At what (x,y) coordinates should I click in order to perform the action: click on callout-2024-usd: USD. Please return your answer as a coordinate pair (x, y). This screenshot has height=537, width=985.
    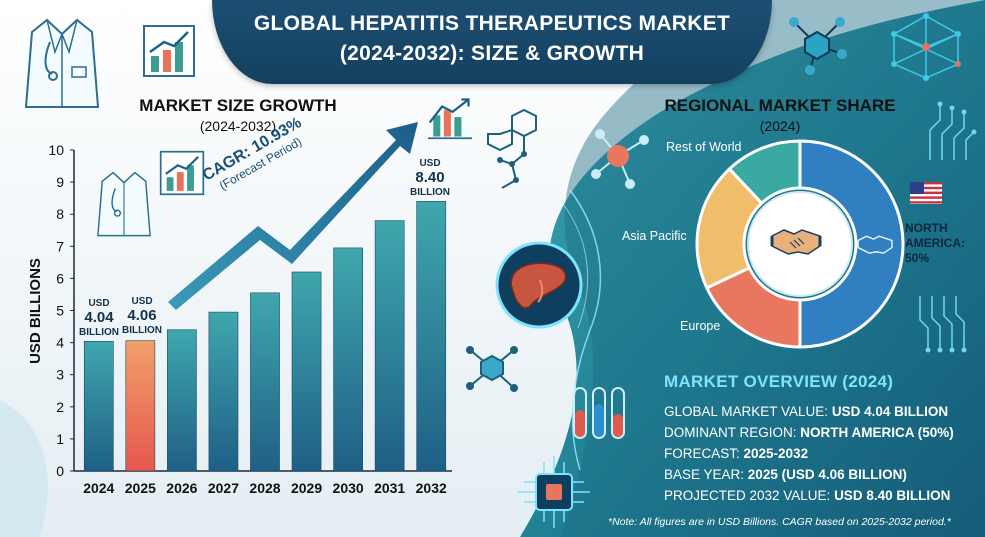
    Looking at the image, I should click on (99, 303).